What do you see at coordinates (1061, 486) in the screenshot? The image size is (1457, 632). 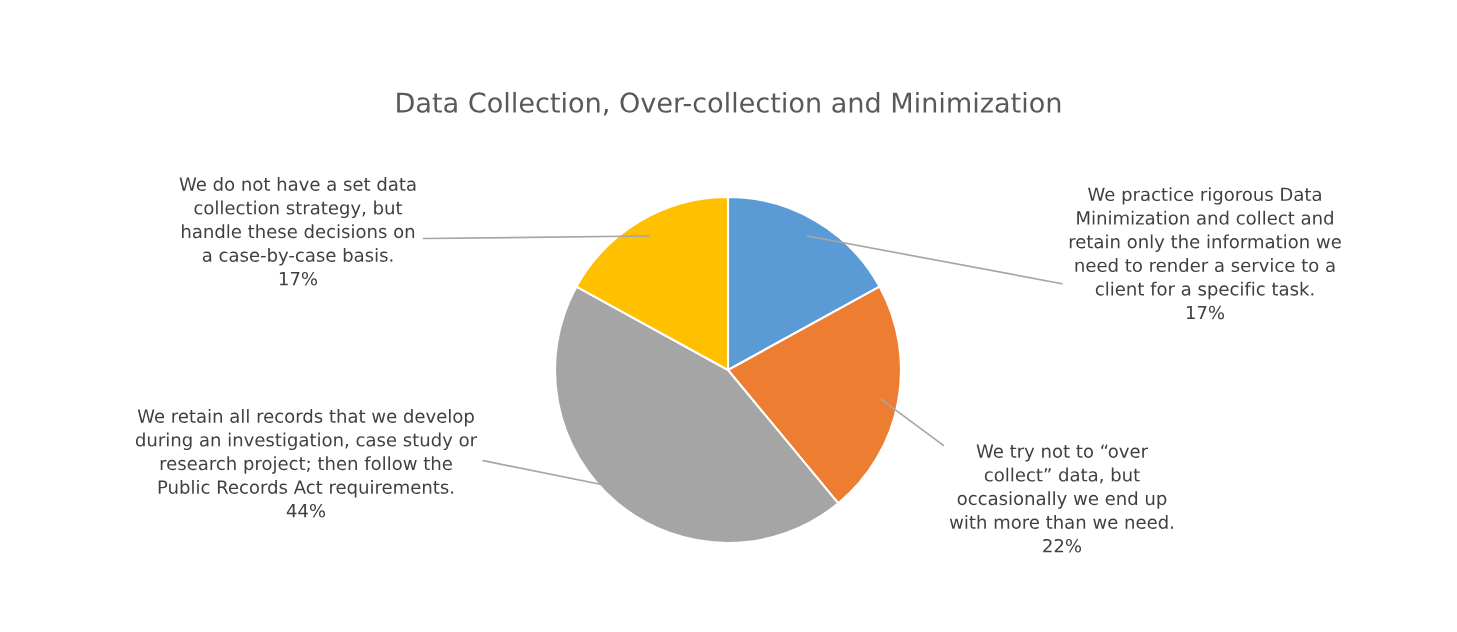 I see `slice-label: We try not to “over collect” data, but occasionally we end up with more than we need.` at bounding box center [1061, 486].